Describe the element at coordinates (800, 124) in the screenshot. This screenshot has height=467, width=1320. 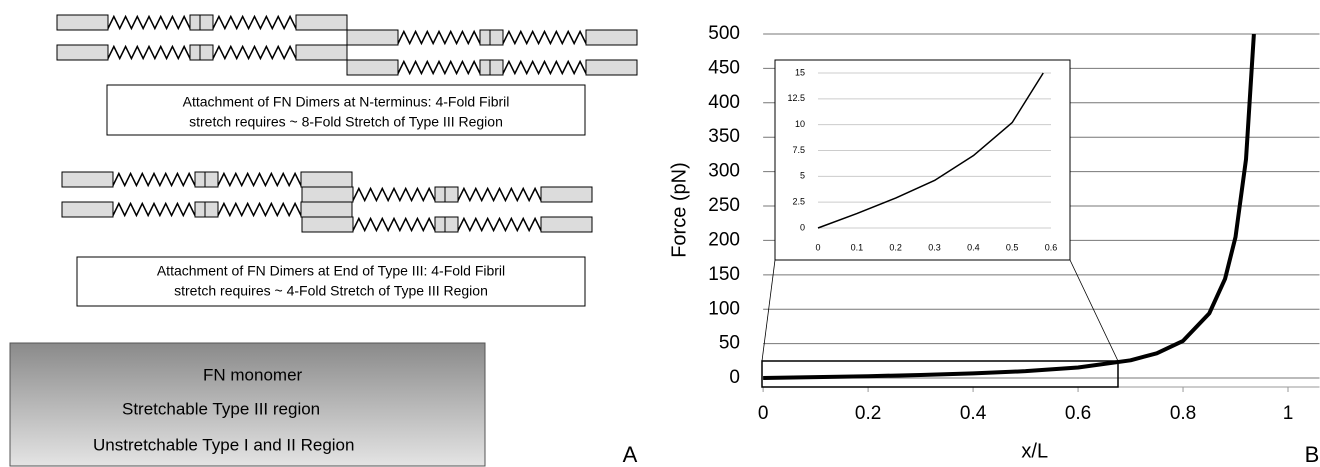
I see `y-tick-label: 10` at that location.